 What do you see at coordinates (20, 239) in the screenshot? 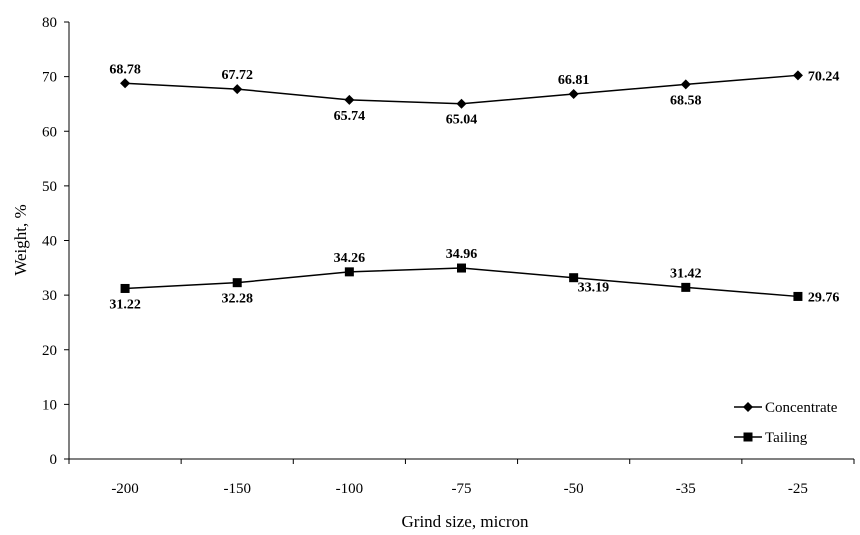
I see `y-axis-title: Weight, %` at bounding box center [20, 239].